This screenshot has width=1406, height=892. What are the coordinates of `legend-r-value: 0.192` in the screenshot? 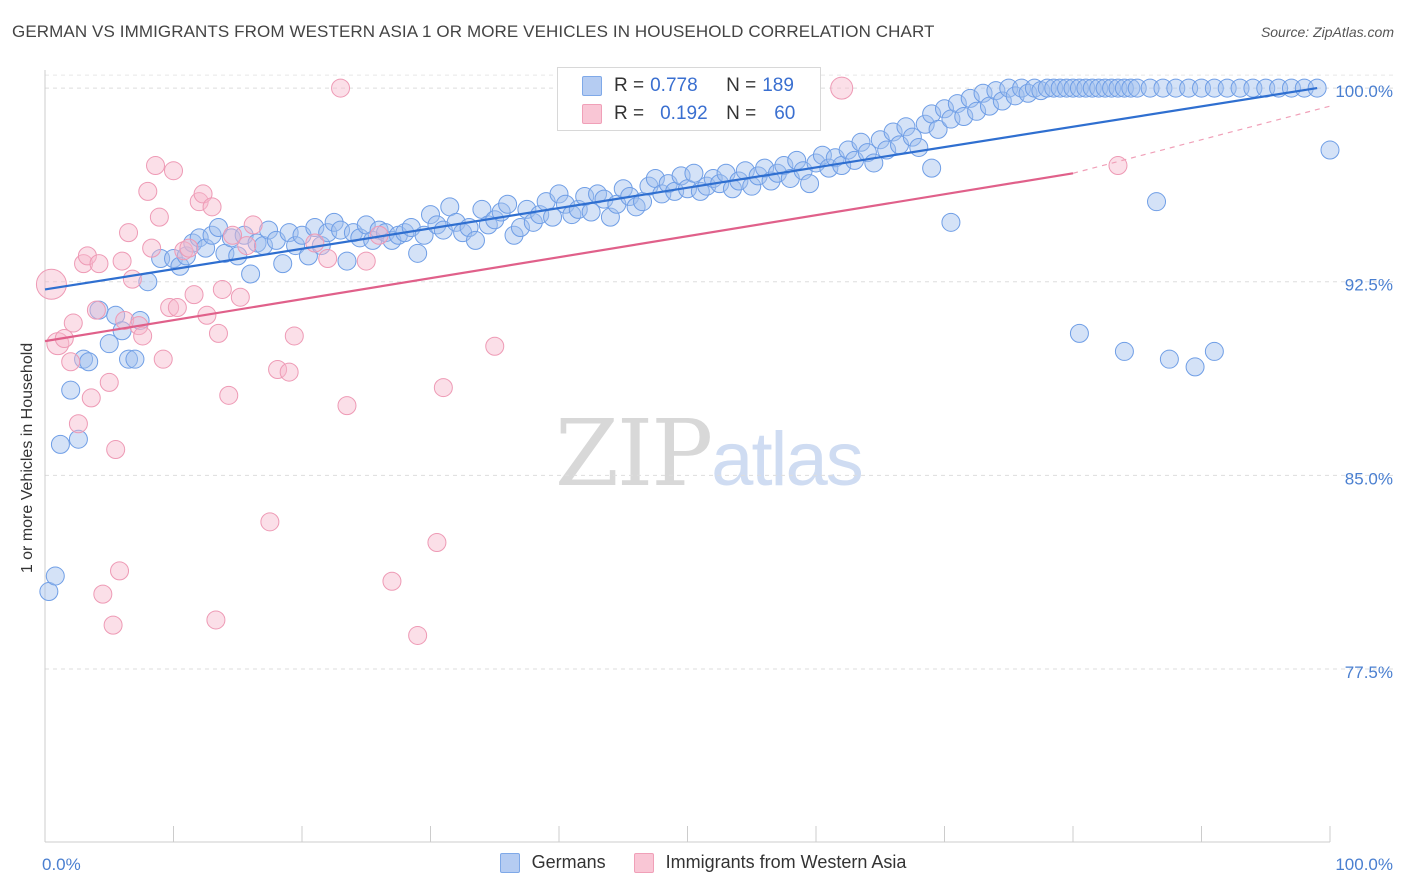 It's located at (684, 113).